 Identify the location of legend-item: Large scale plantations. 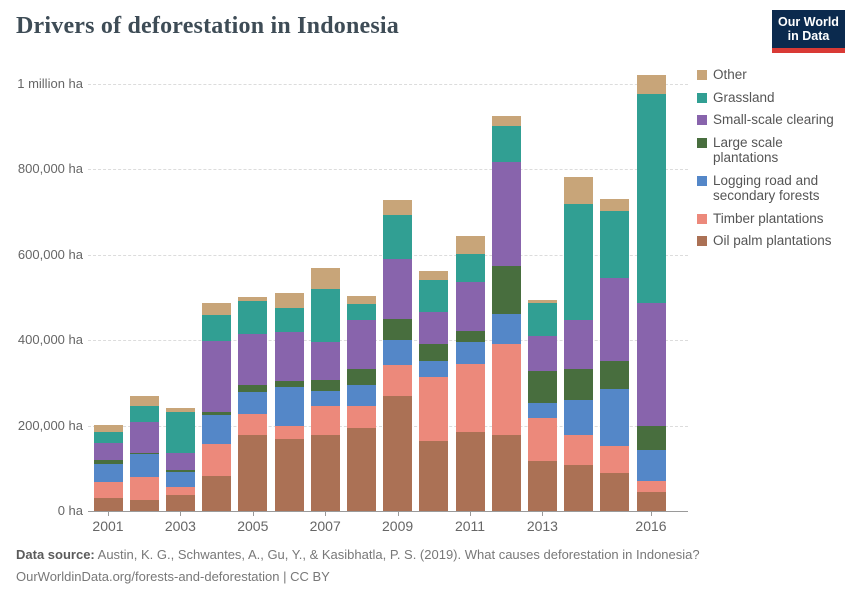
(773, 150).